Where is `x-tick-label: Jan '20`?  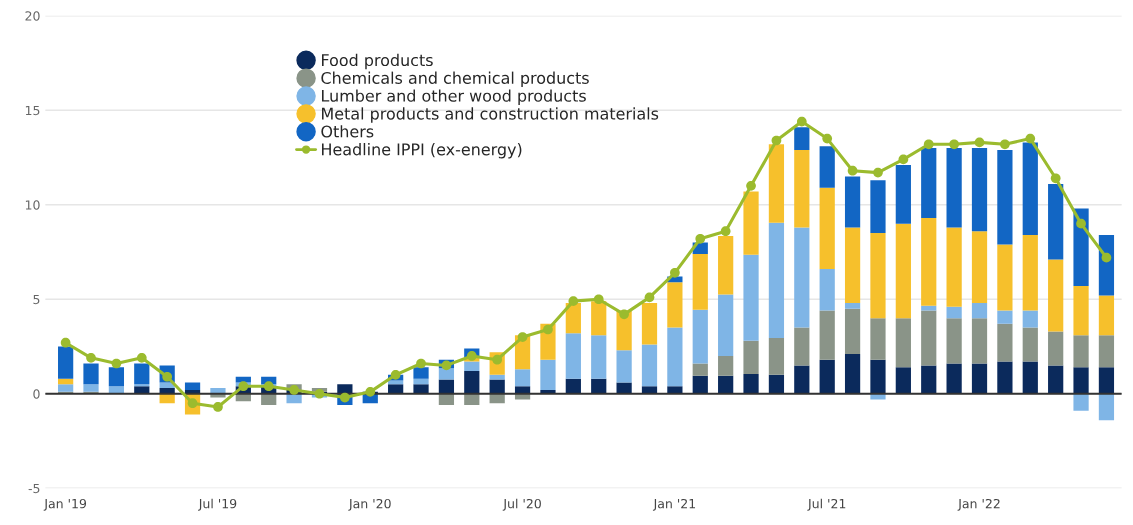
x-tick-label: Jan '20 is located at coordinates (369, 504).